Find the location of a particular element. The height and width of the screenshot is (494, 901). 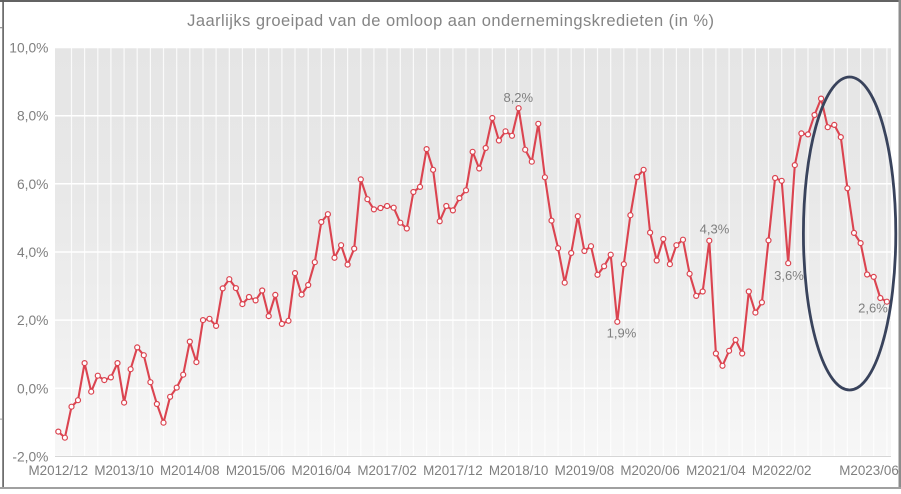

svg-text: M2021/04 is located at coordinates (716, 470).